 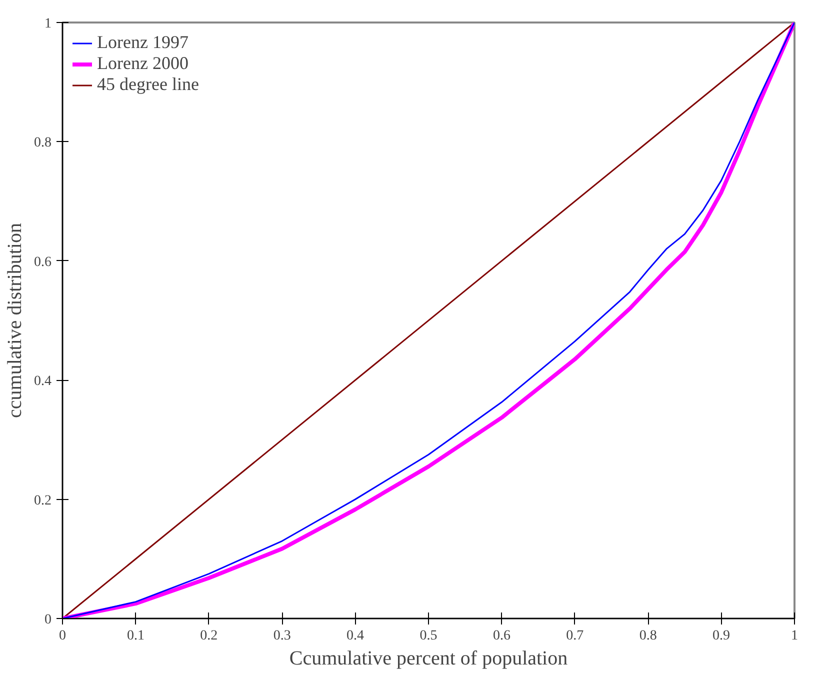 What do you see at coordinates (15, 320) in the screenshot?
I see `y-axis-title: ccumulative distribution` at bounding box center [15, 320].